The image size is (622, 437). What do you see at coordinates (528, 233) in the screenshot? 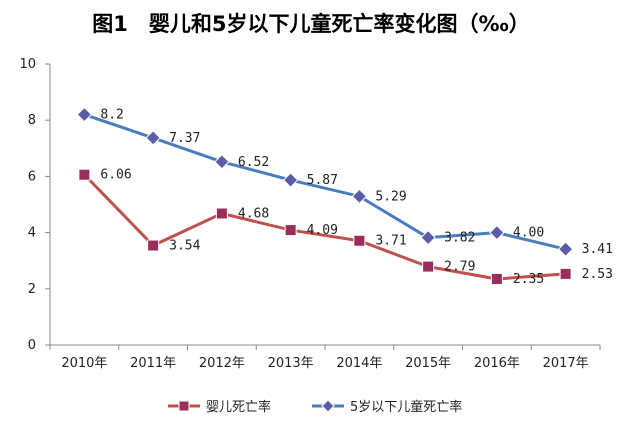
I see `data-label-2: 4.00` at bounding box center [528, 233].